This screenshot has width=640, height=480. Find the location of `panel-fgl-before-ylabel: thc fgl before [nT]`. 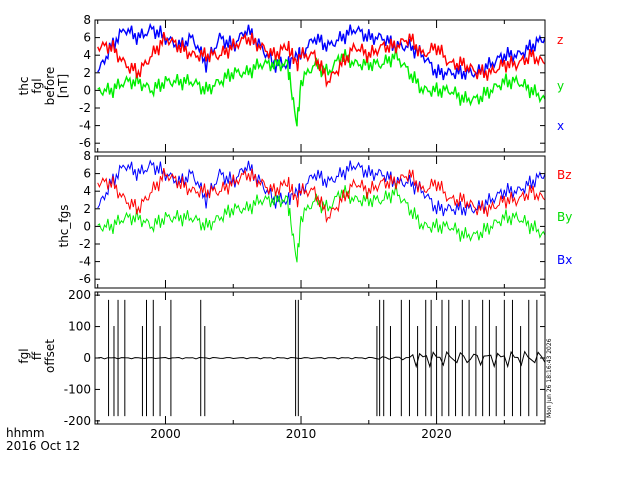

panel-fgl-before-ylabel: thc fgl before [nT] is located at coordinates (43, 86).